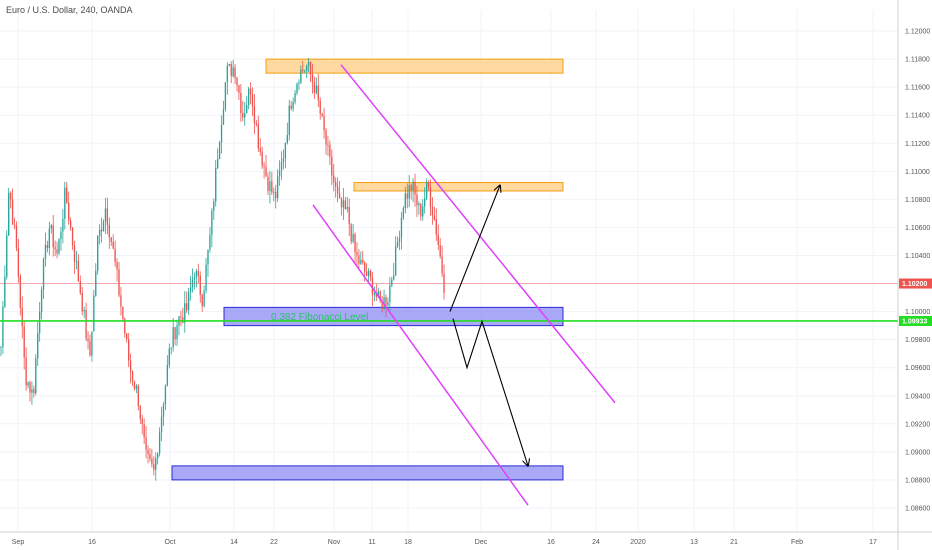 The height and width of the screenshot is (550, 932). Describe the element at coordinates (917, 144) in the screenshot. I see `y-tick-label: 1.11200` at that location.